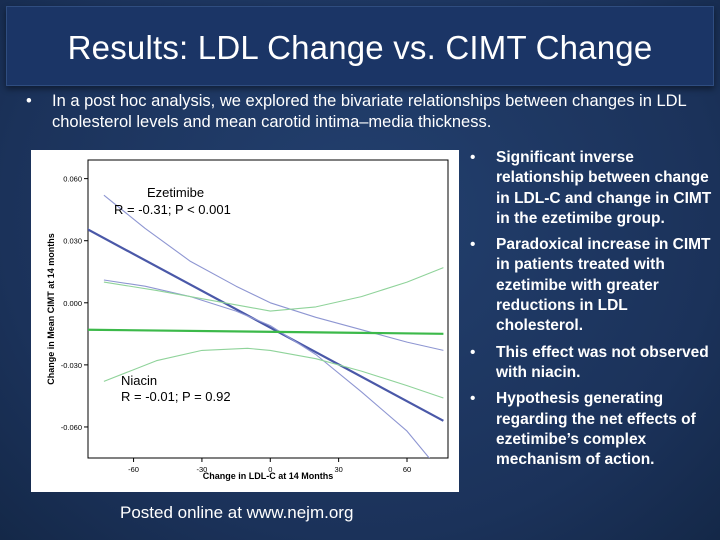 The width and height of the screenshot is (720, 540). Describe the element at coordinates (71, 427) in the screenshot. I see `y-tick-label: -0.060` at that location.